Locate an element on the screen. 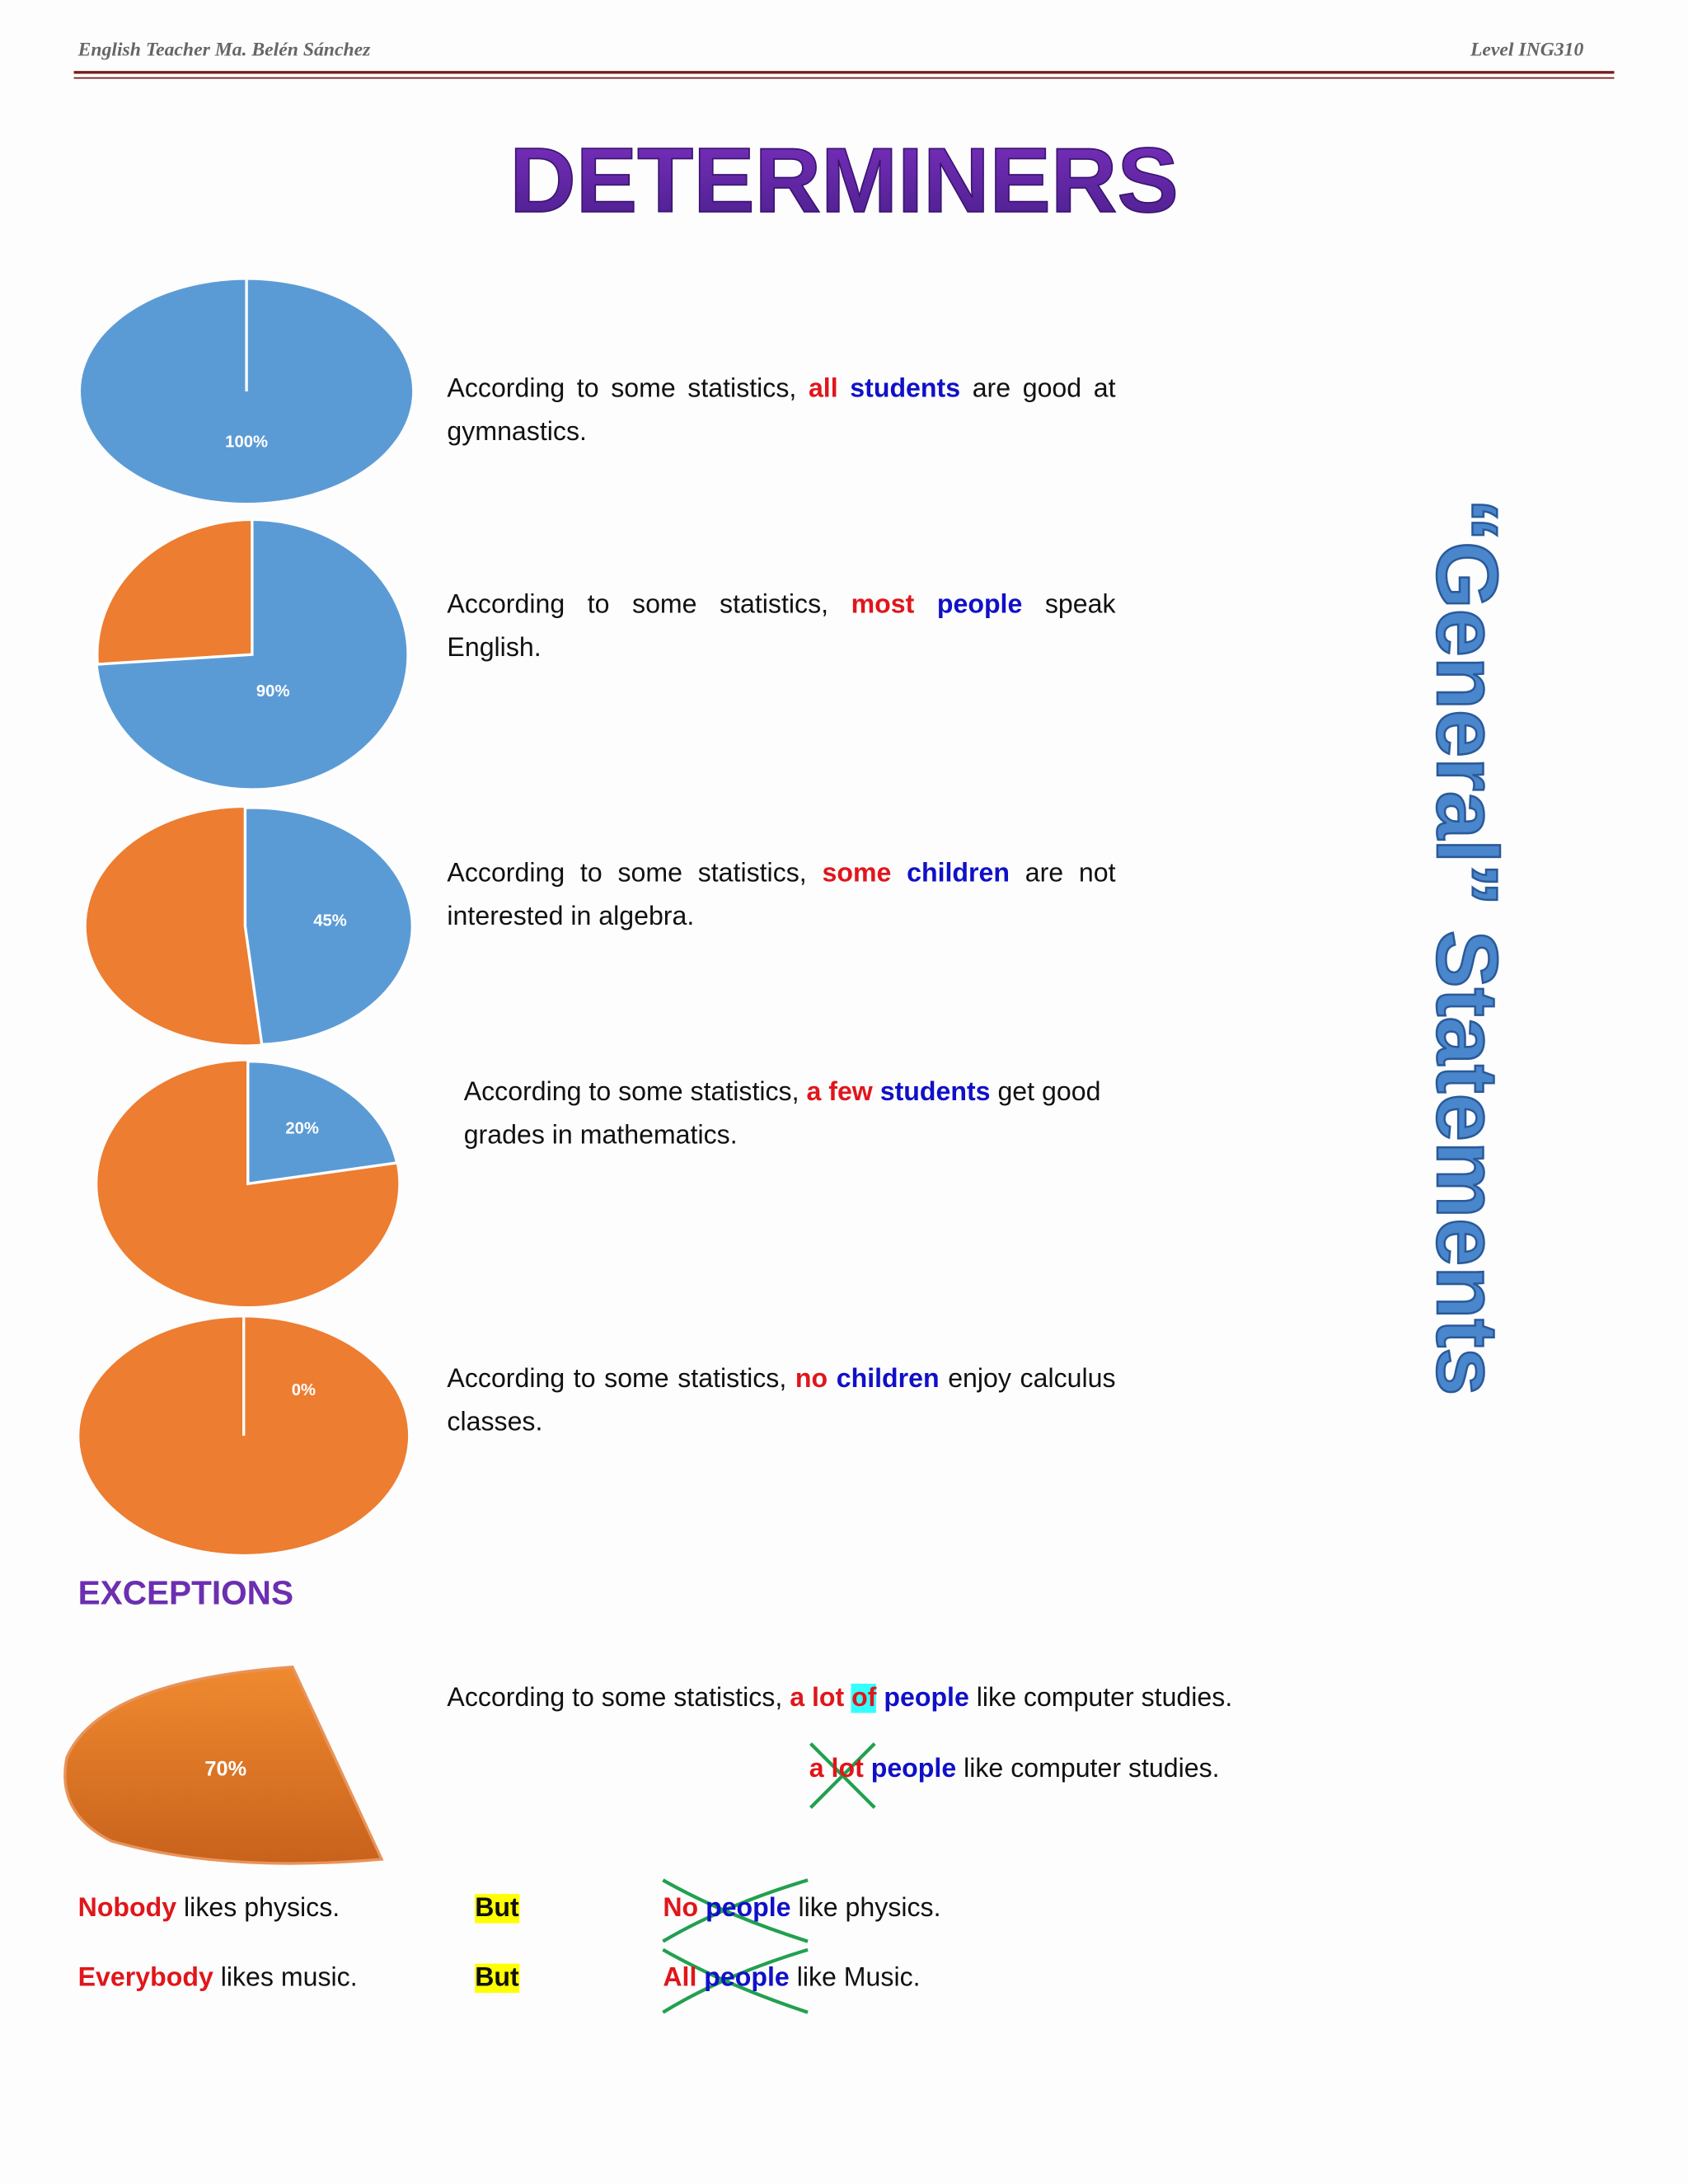 This screenshot has width=1688, height=2184. text: likes music. is located at coordinates (286, 1978).